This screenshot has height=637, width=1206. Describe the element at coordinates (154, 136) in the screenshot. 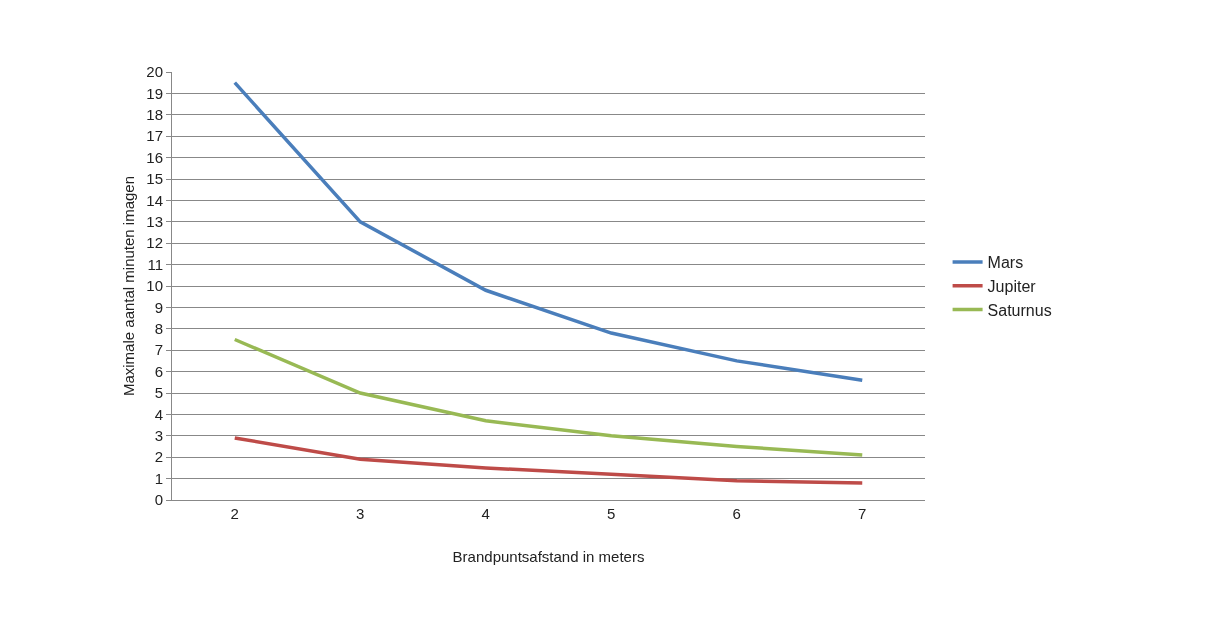

I see `y-tick-label: 17` at that location.